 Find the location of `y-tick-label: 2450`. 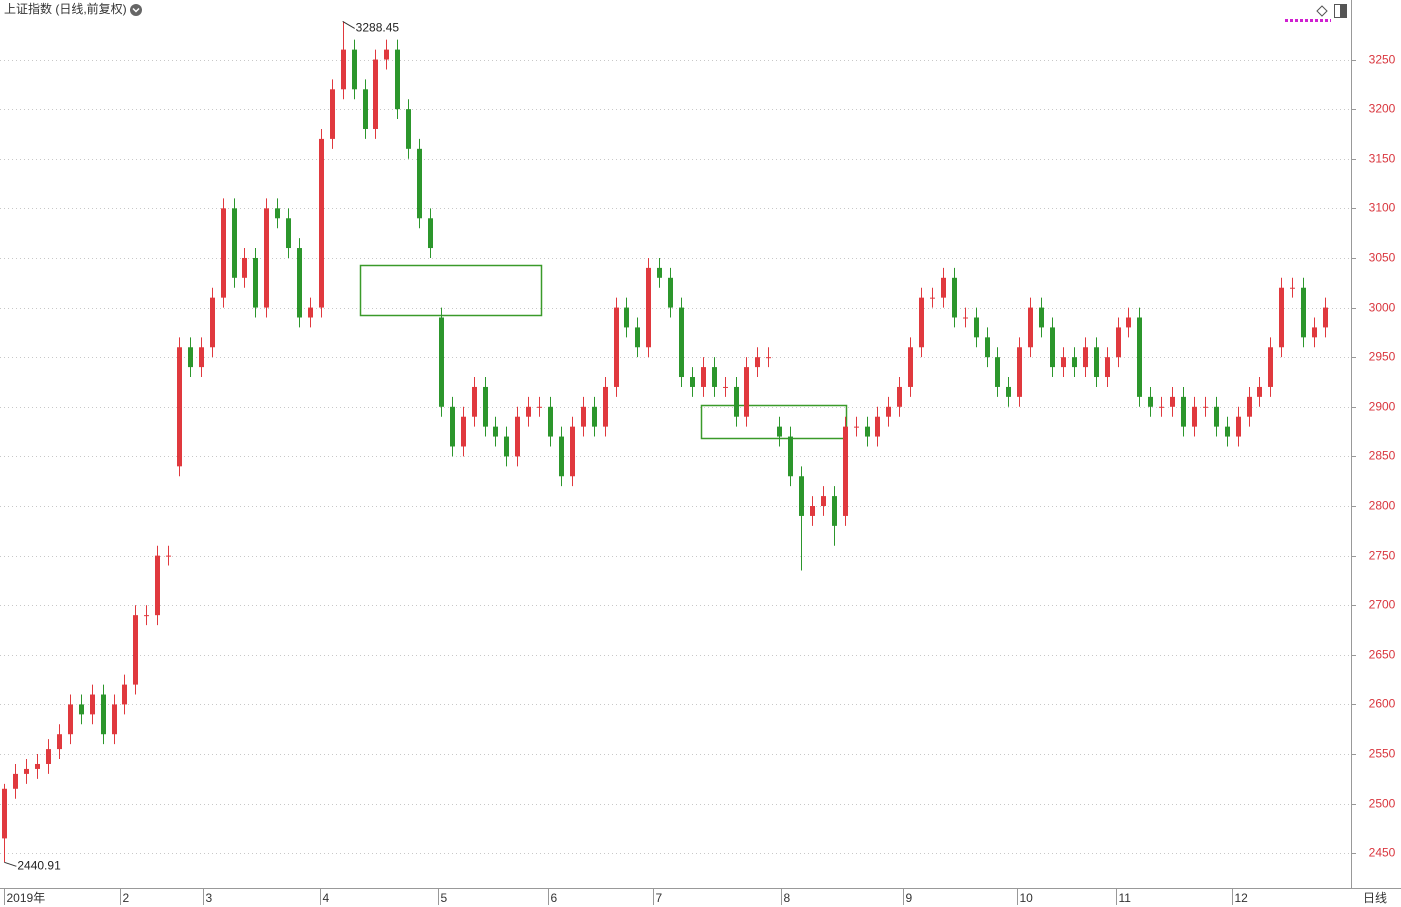

y-tick-label: 2450 is located at coordinates (1382, 853).